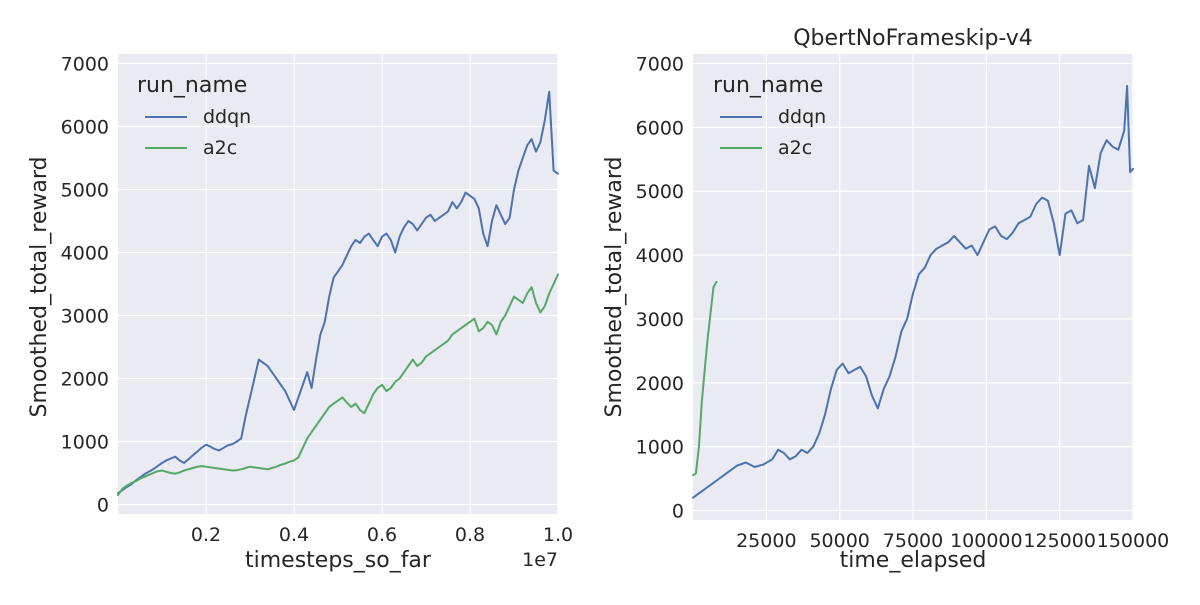  What do you see at coordinates (986, 541) in the screenshot?
I see `right-x-tick-label: 100000` at bounding box center [986, 541].